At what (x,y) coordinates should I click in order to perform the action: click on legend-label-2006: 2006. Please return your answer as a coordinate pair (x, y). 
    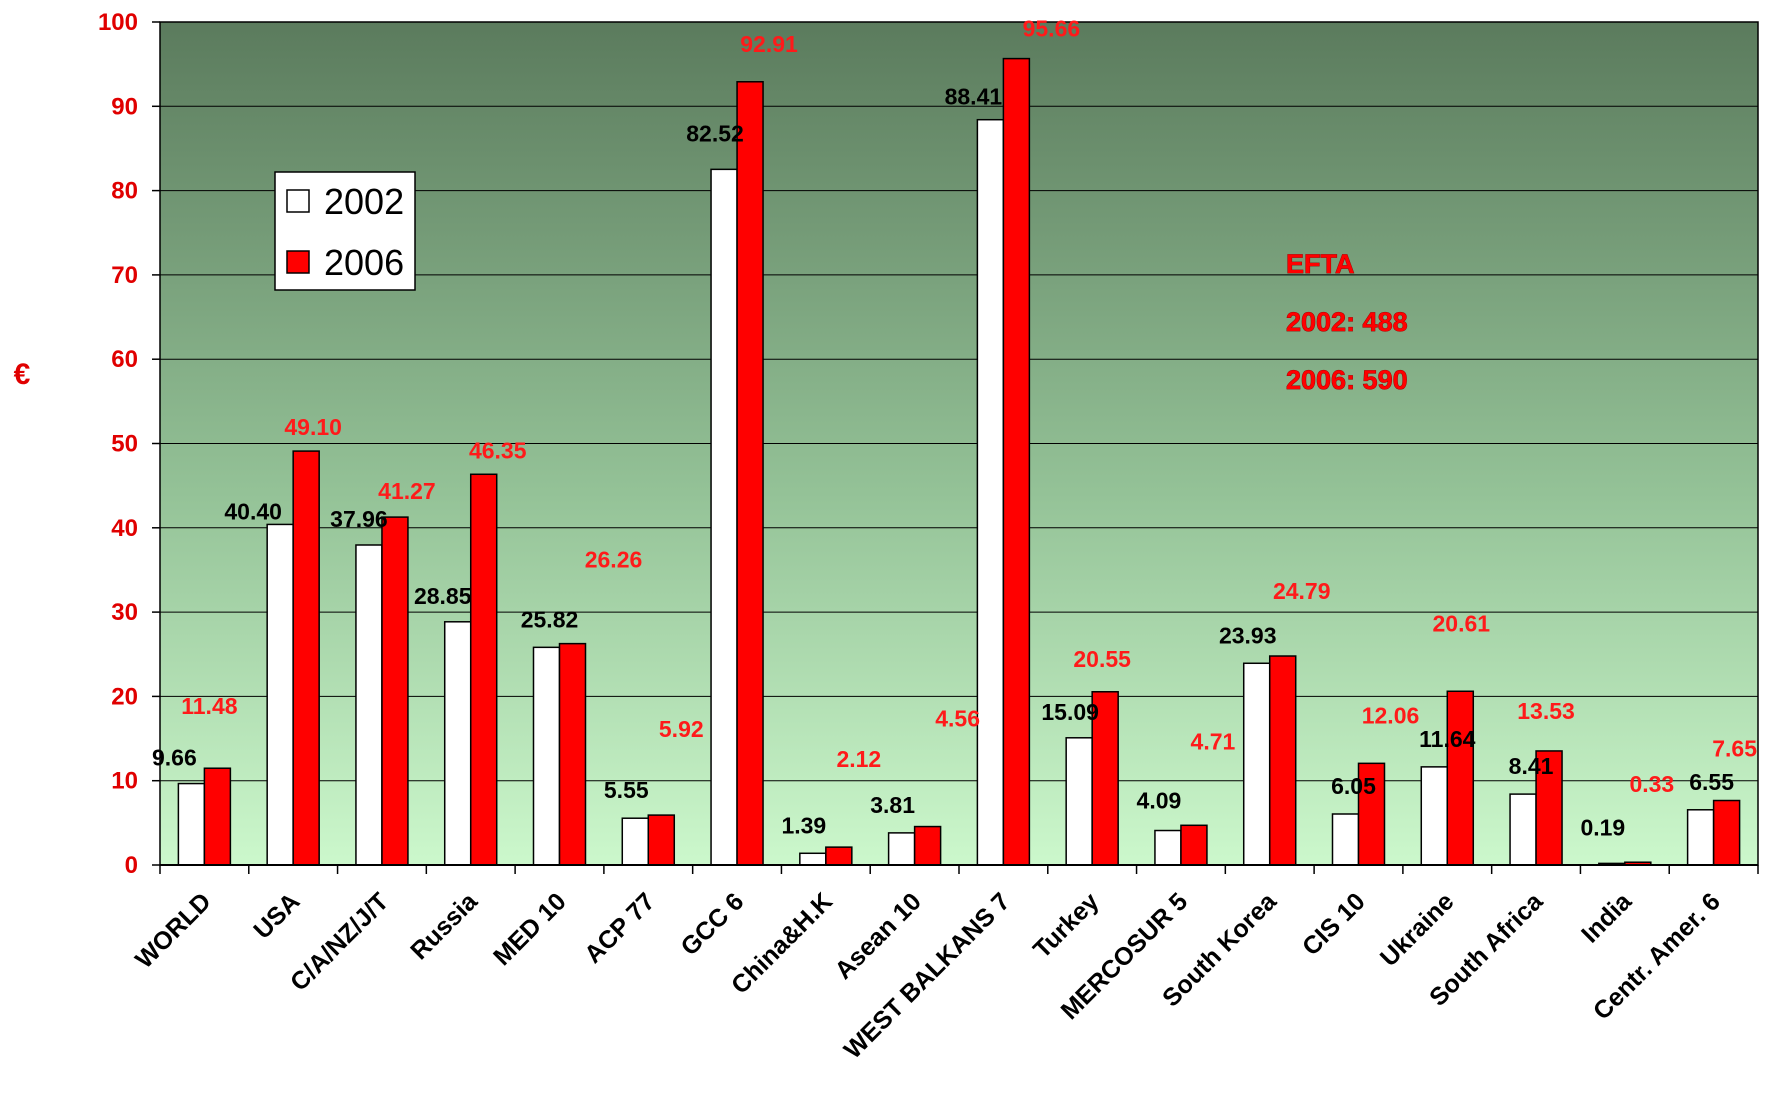
    Looking at the image, I should click on (364, 262).